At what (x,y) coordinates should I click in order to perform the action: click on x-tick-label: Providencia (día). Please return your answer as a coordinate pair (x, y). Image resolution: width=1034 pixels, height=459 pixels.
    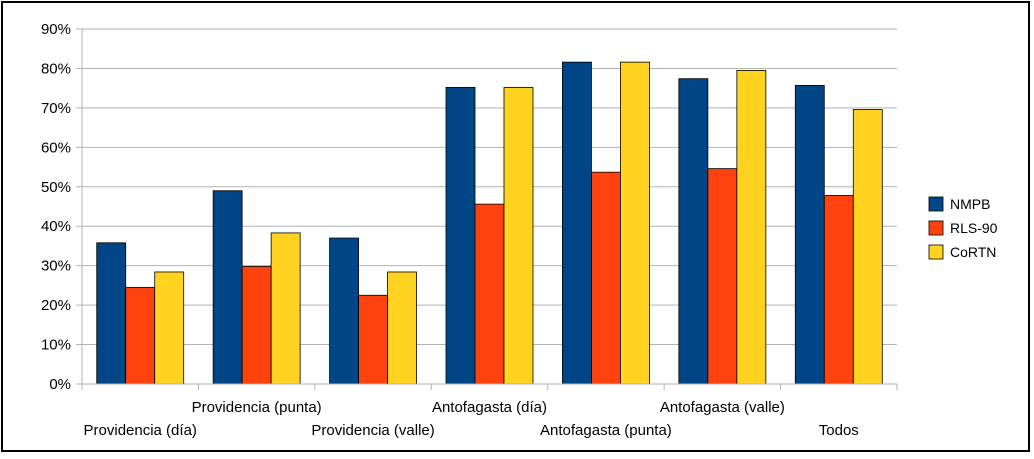
    Looking at the image, I should click on (140, 430).